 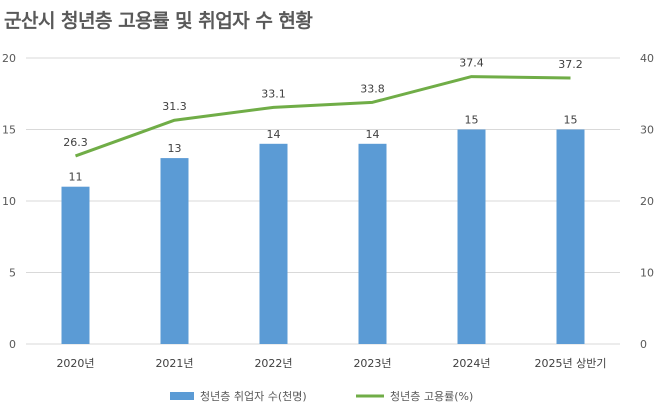 I want to click on x-tick-label: 2022년, so click(x=273, y=363).